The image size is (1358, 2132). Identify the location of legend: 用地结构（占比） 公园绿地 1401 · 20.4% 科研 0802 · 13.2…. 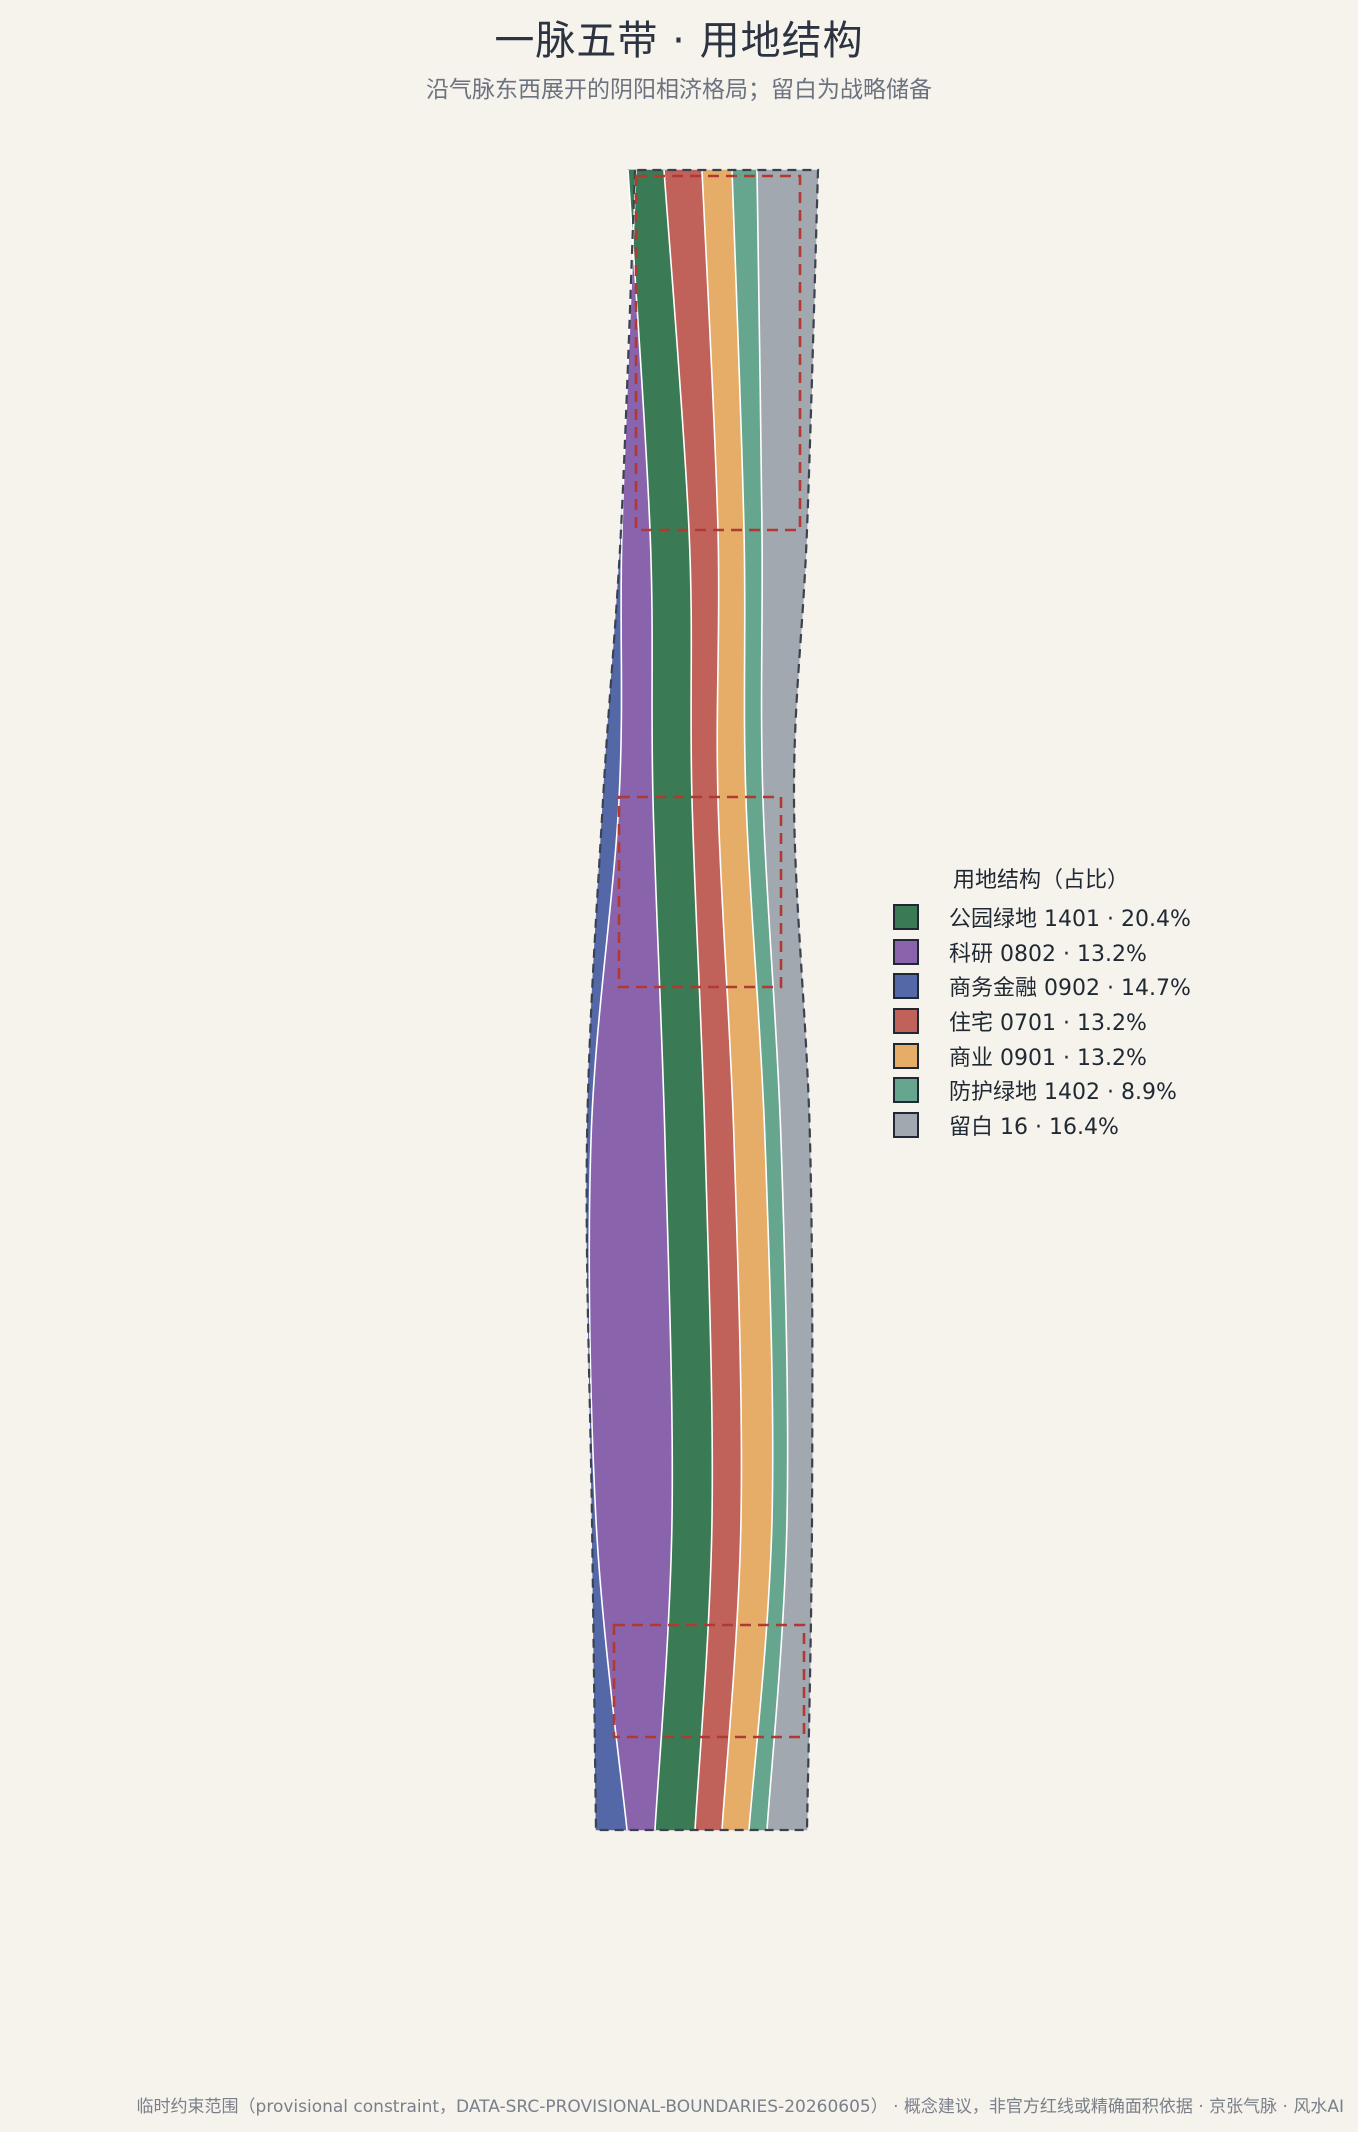
(1042, 1002).